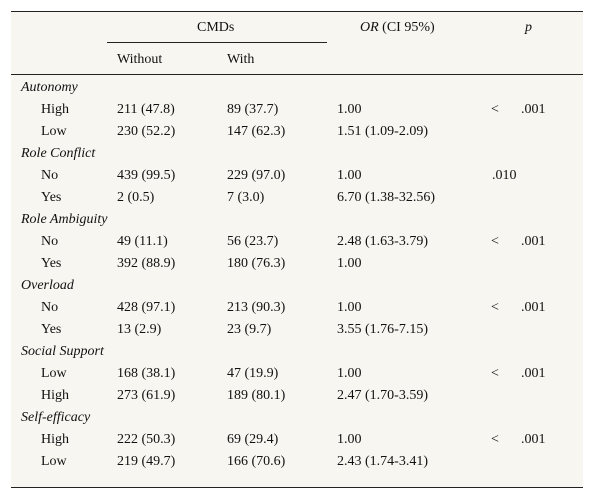 The image size is (594, 499). Describe the element at coordinates (369, 27) in the screenshot. I see `header-or-italic: OR` at that location.